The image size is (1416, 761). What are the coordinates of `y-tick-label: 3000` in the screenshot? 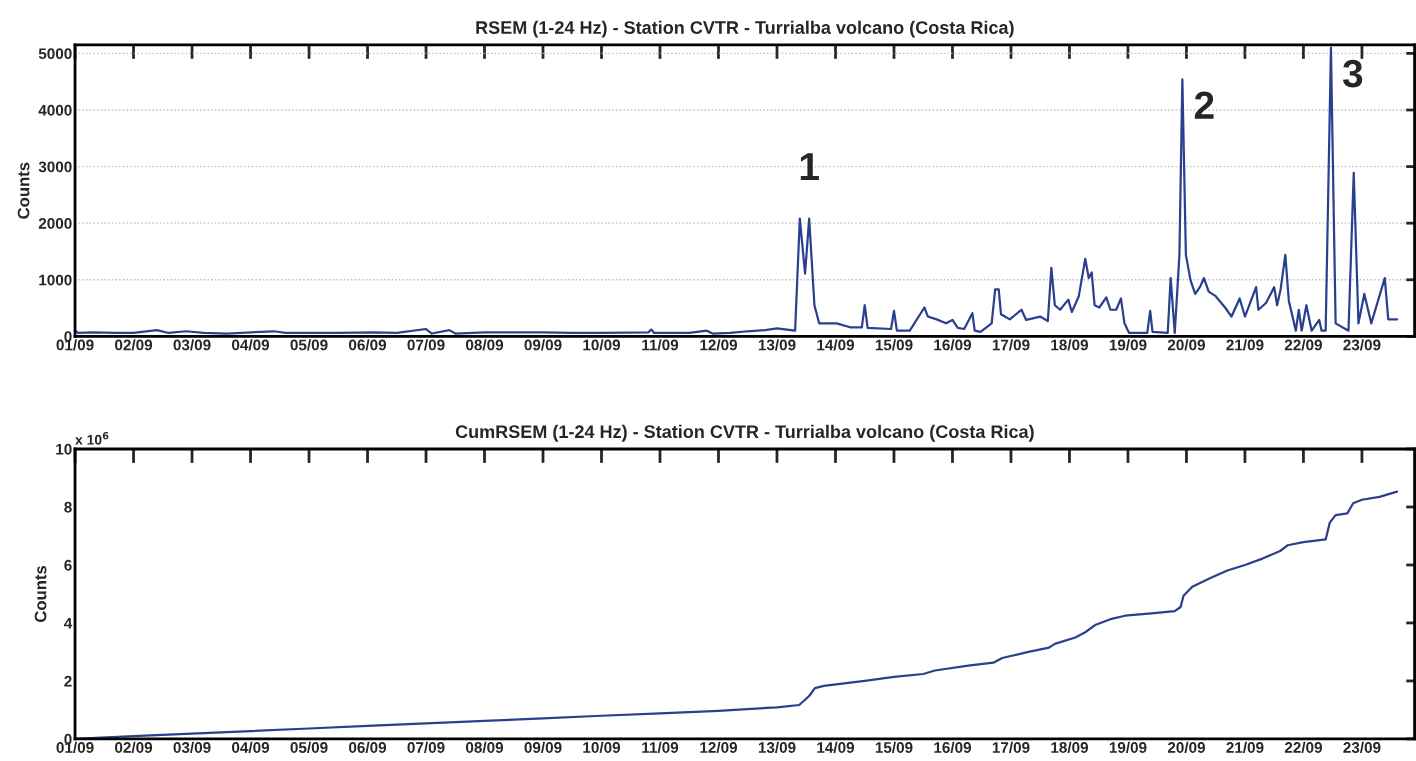 It's located at (55, 167).